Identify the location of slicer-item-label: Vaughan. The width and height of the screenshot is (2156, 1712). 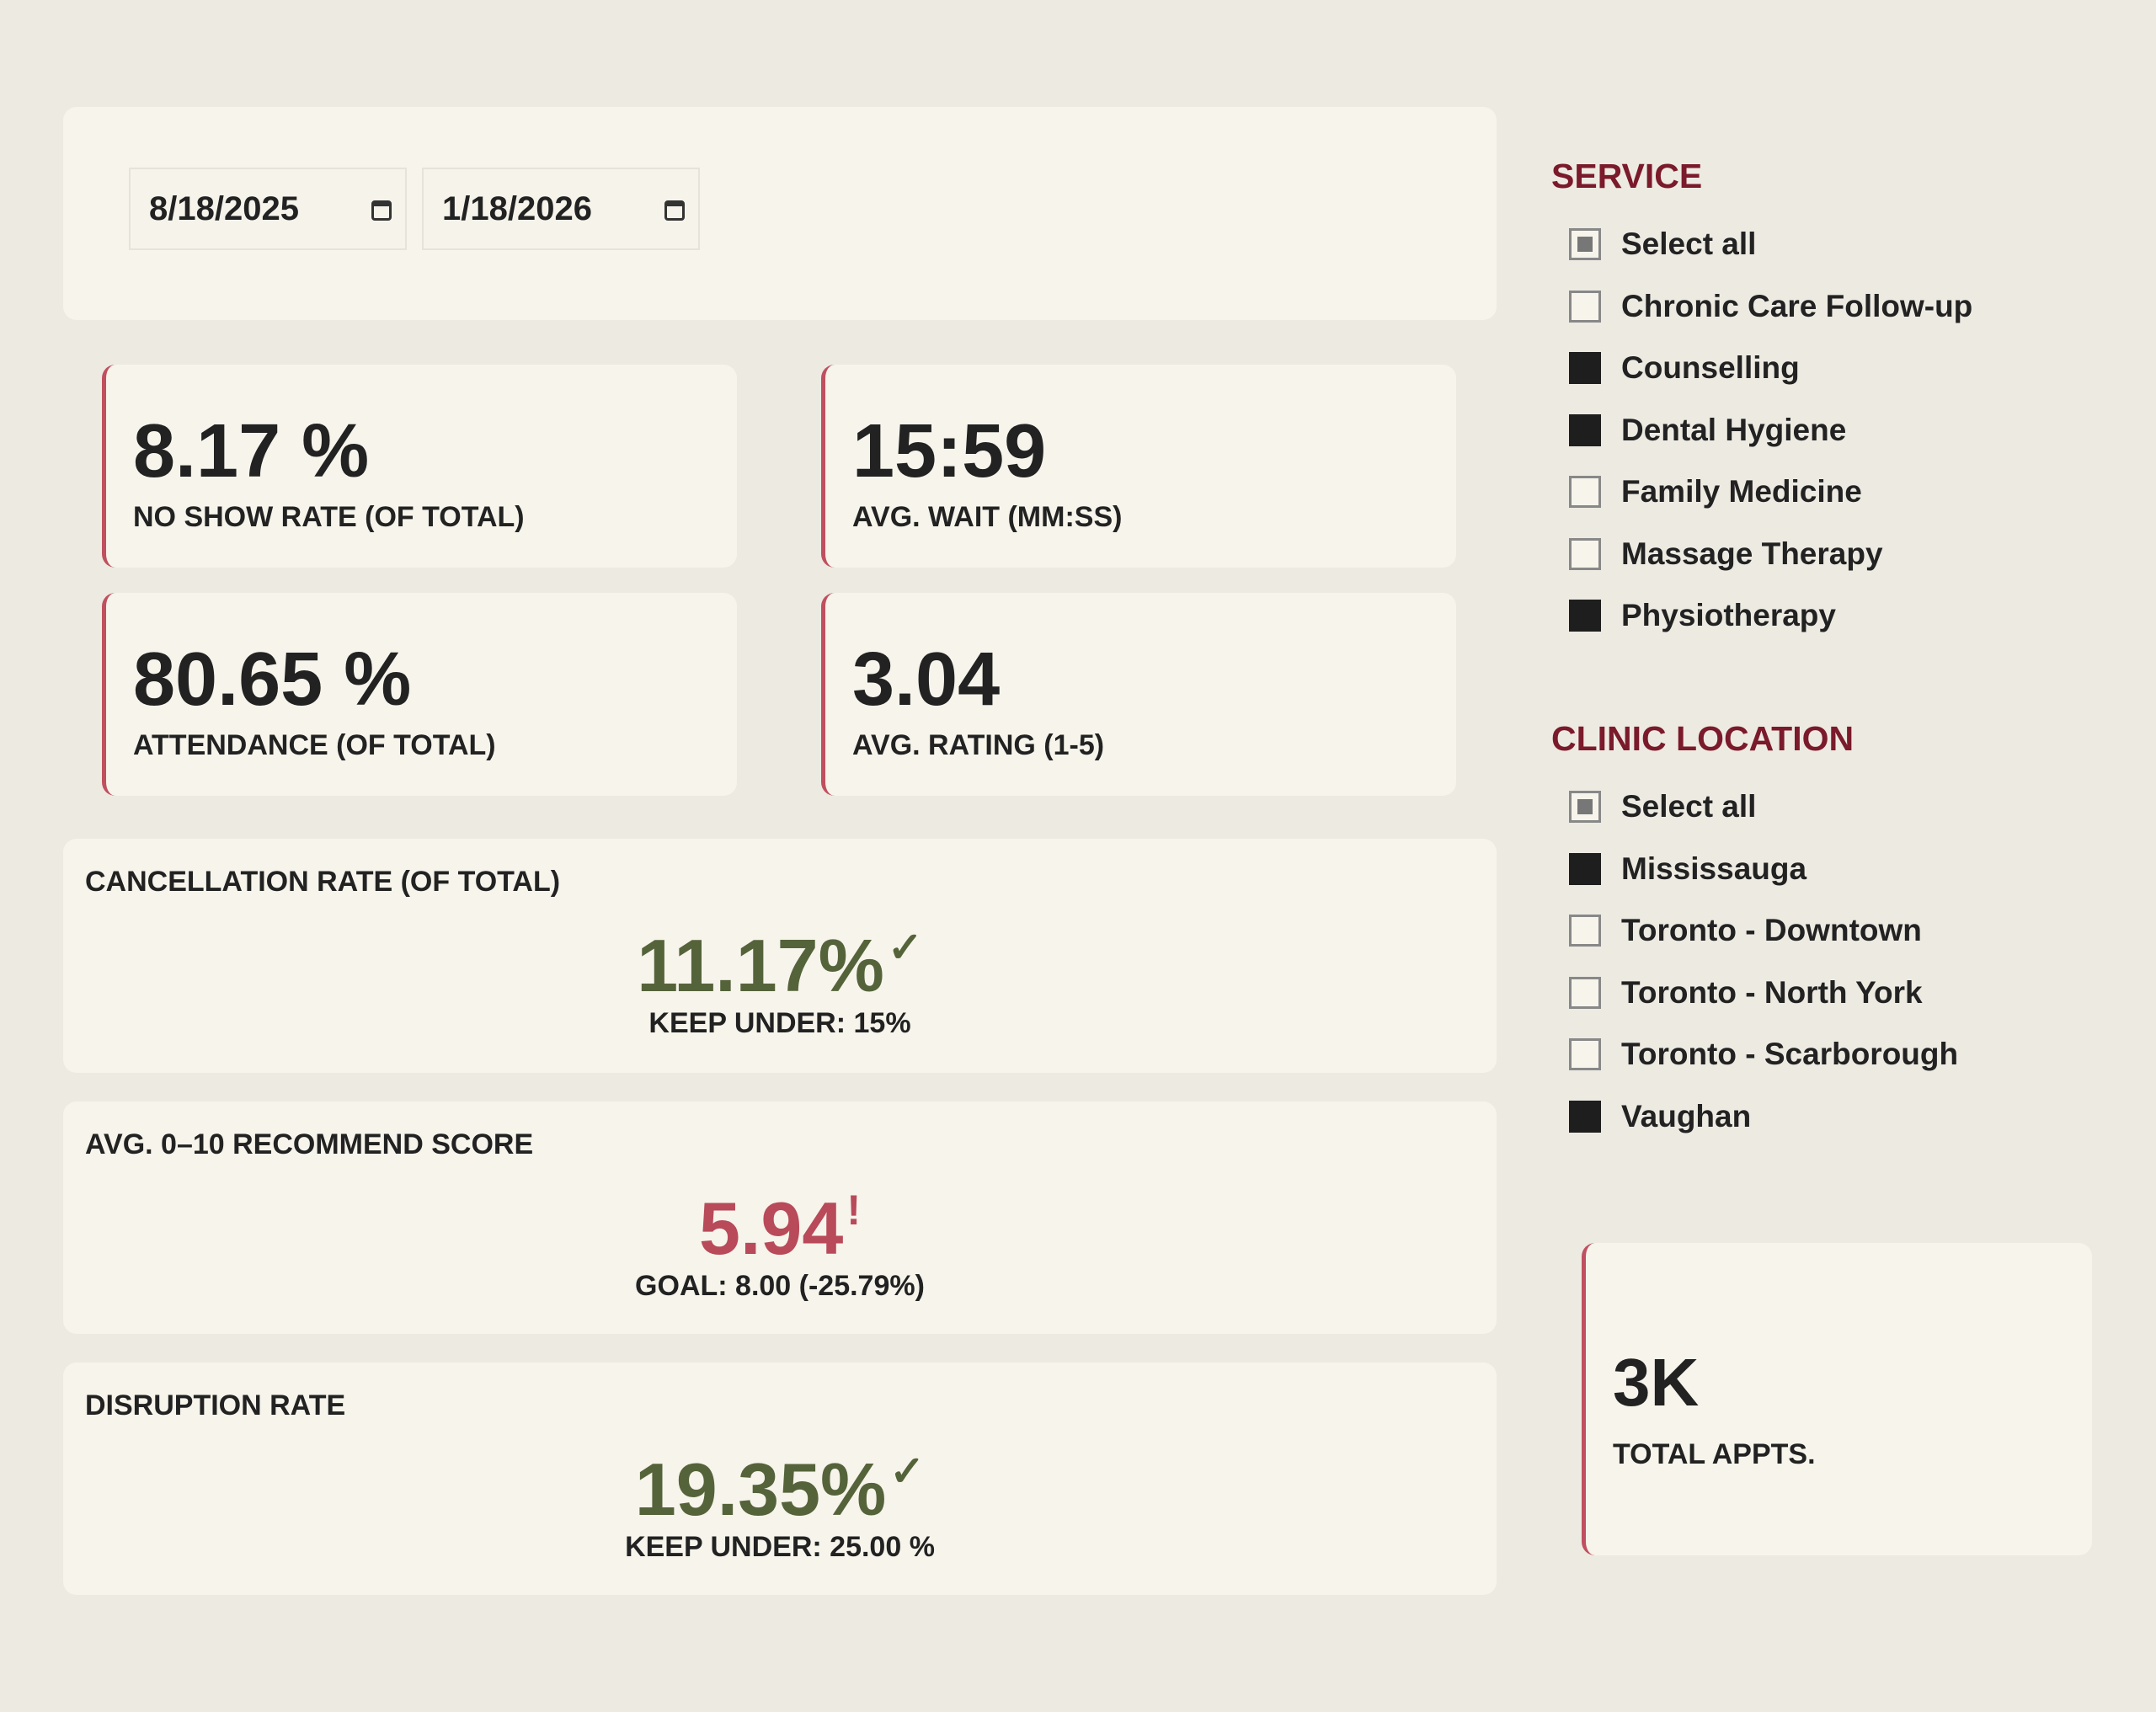
(1686, 1115).